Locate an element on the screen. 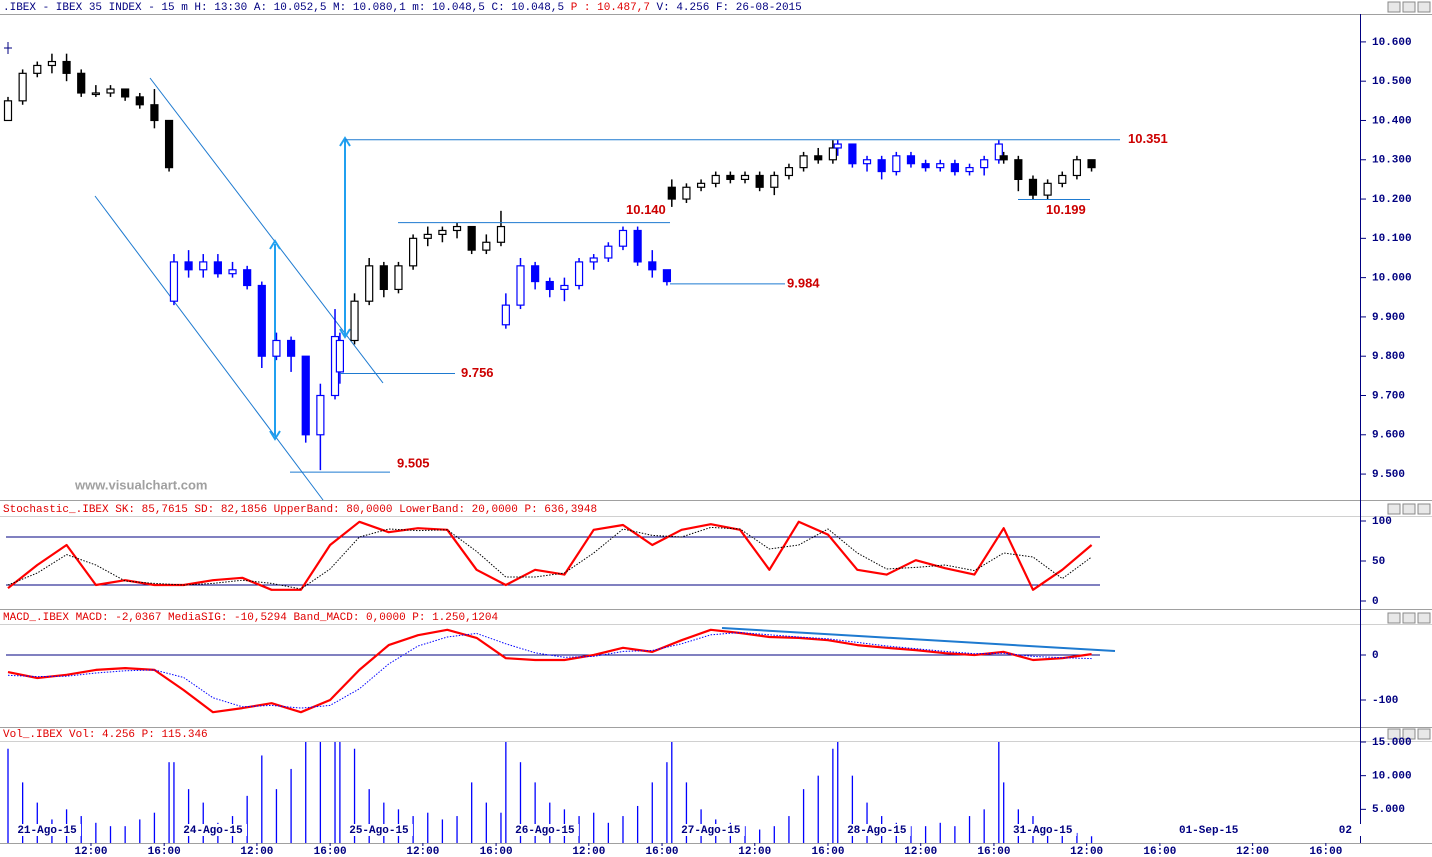 The image size is (1432, 857). y-tick-label: 9.700 is located at coordinates (1388, 396).